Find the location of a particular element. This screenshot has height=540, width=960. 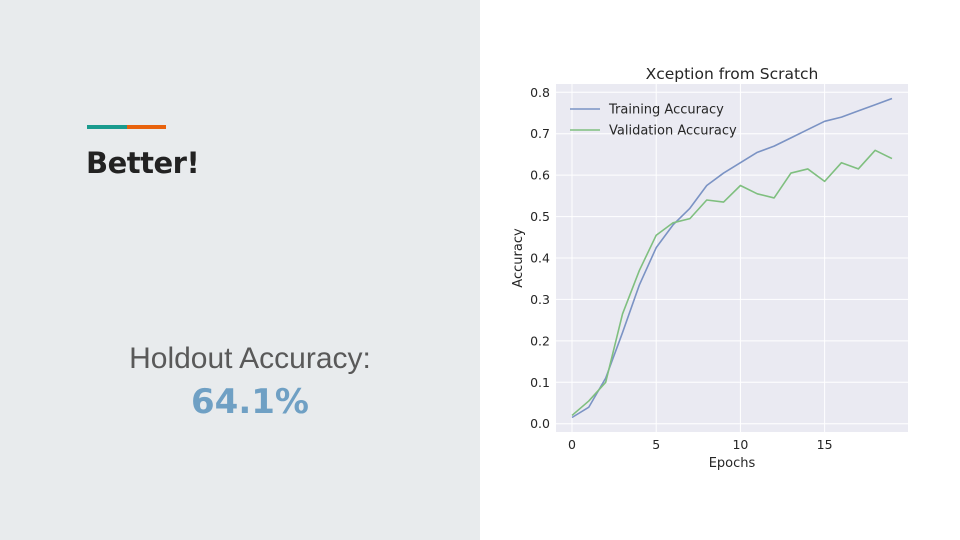

y-tick-label: 0.2 is located at coordinates (540, 340).